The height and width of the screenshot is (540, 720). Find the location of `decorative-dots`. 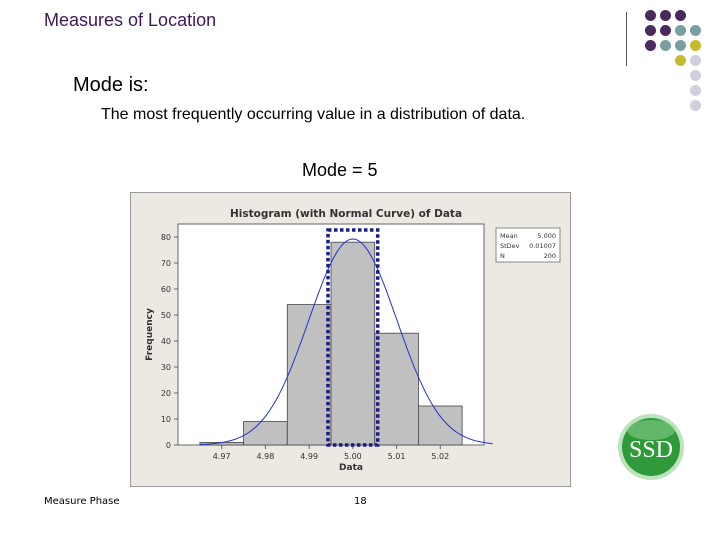

decorative-dots is located at coordinates (680, 65).